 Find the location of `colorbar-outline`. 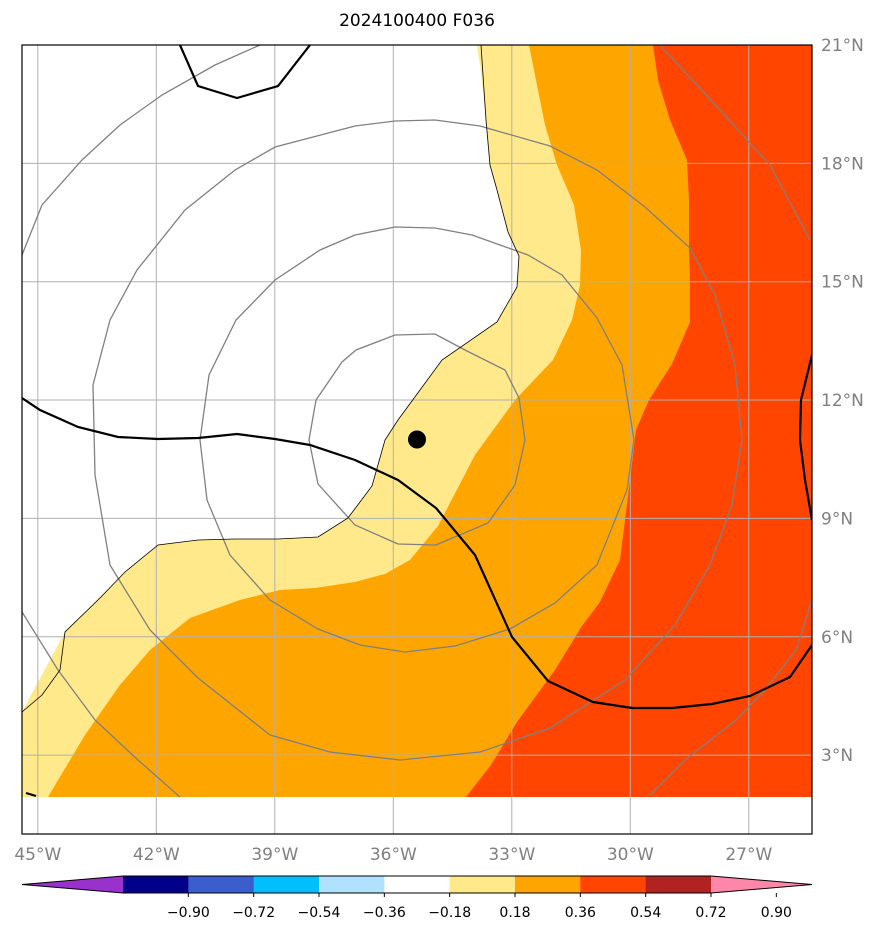

colorbar-outline is located at coordinates (417, 884).